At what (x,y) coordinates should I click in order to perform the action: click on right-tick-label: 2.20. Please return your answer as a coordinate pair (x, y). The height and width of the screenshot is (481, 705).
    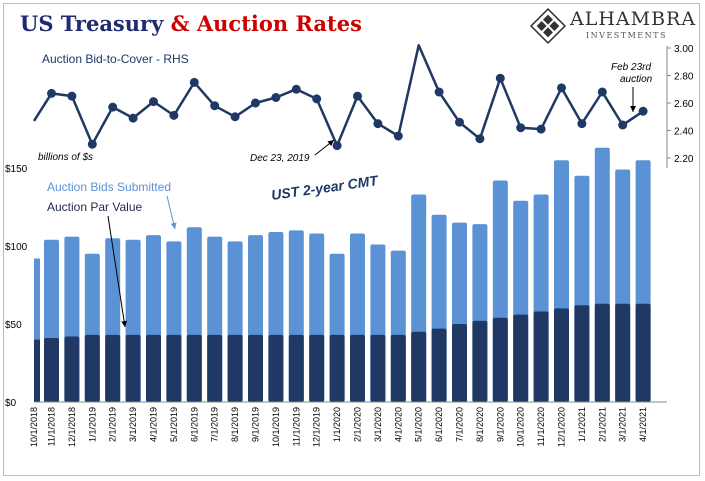
    Looking at the image, I should click on (684, 159).